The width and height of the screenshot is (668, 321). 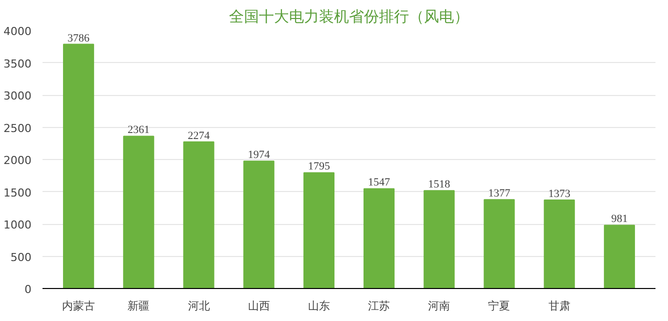 I want to click on data-label: 981, so click(x=619, y=219).